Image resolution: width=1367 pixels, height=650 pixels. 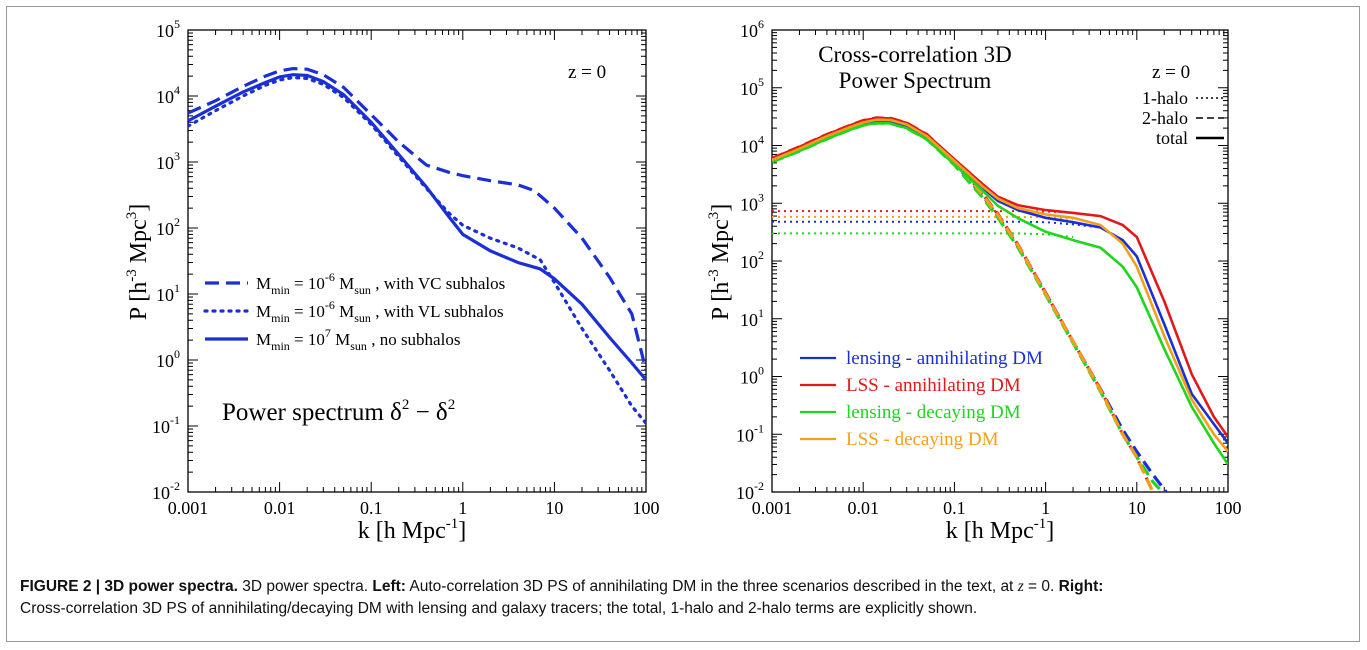 I want to click on right-y-tick-label: 10⁻², so click(x=750, y=491).